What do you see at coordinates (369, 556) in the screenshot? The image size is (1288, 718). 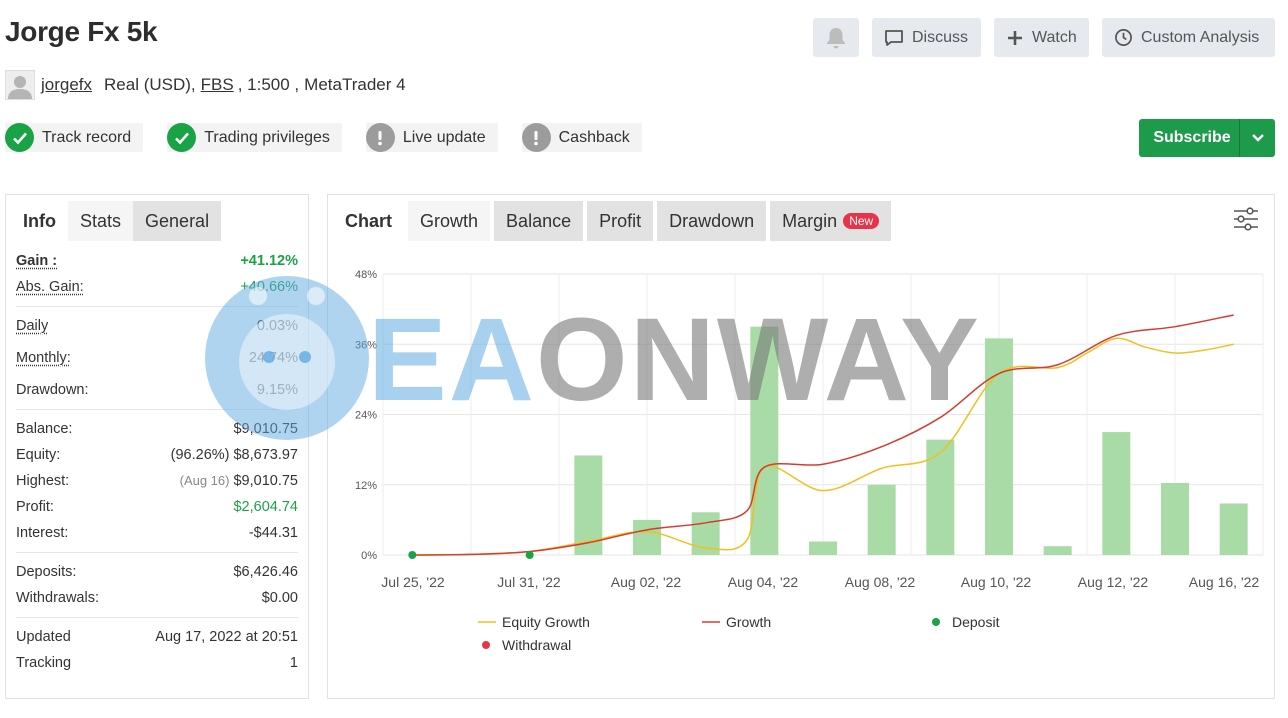 I see `y-tick-label: 0%` at bounding box center [369, 556].